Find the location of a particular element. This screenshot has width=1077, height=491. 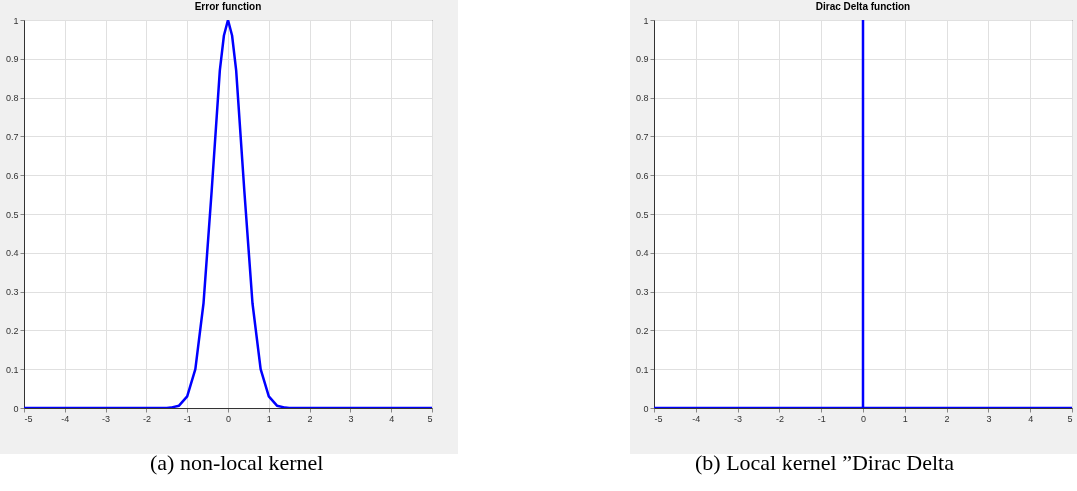

text: (b) Local kernel ”Dirac Delta is located at coordinates (824, 463).